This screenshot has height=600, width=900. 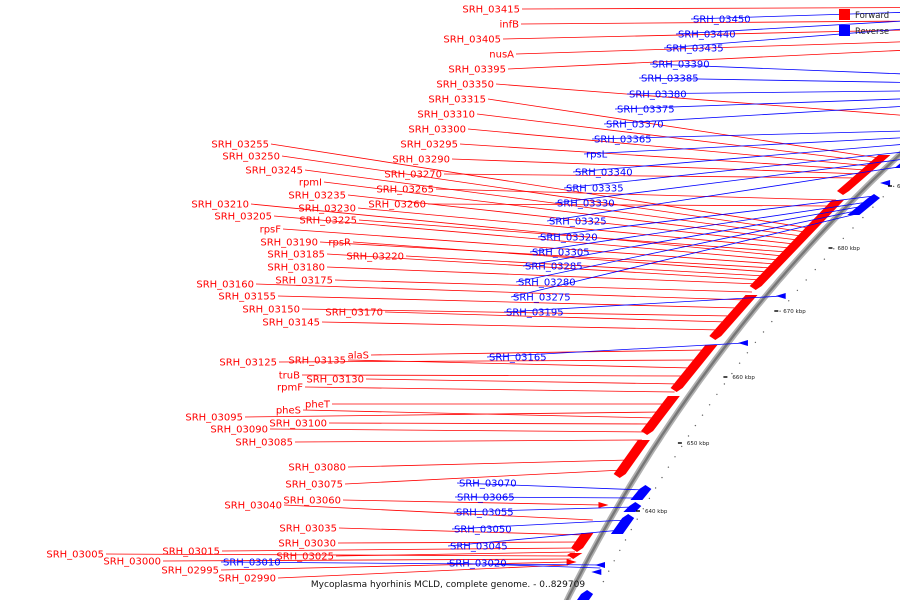 I want to click on forward-gene-label-58: SRH_02990, so click(x=247, y=579).